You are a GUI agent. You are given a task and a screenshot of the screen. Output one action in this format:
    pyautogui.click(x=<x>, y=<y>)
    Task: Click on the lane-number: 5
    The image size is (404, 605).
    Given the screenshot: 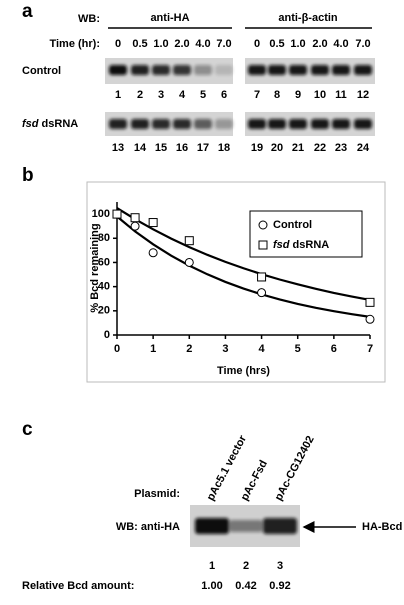 What is the action you would take?
    pyautogui.click(x=203, y=95)
    